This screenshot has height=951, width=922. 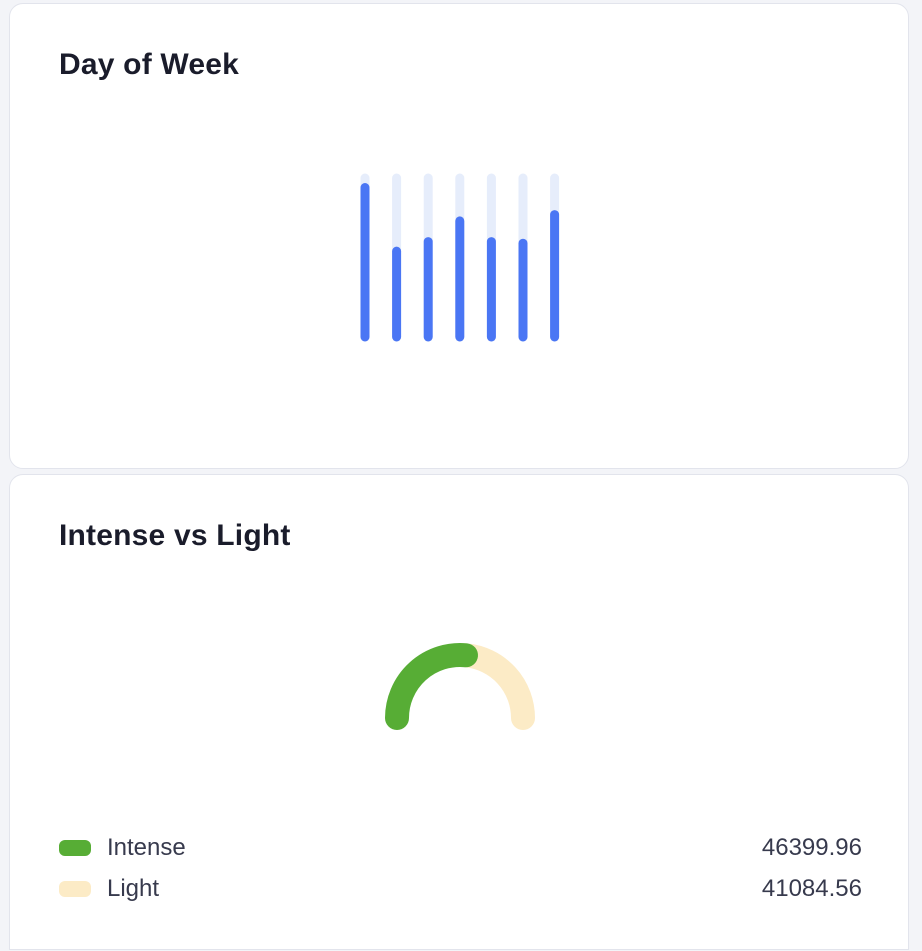 I want to click on intense-vs-light-chart, so click(x=460, y=686).